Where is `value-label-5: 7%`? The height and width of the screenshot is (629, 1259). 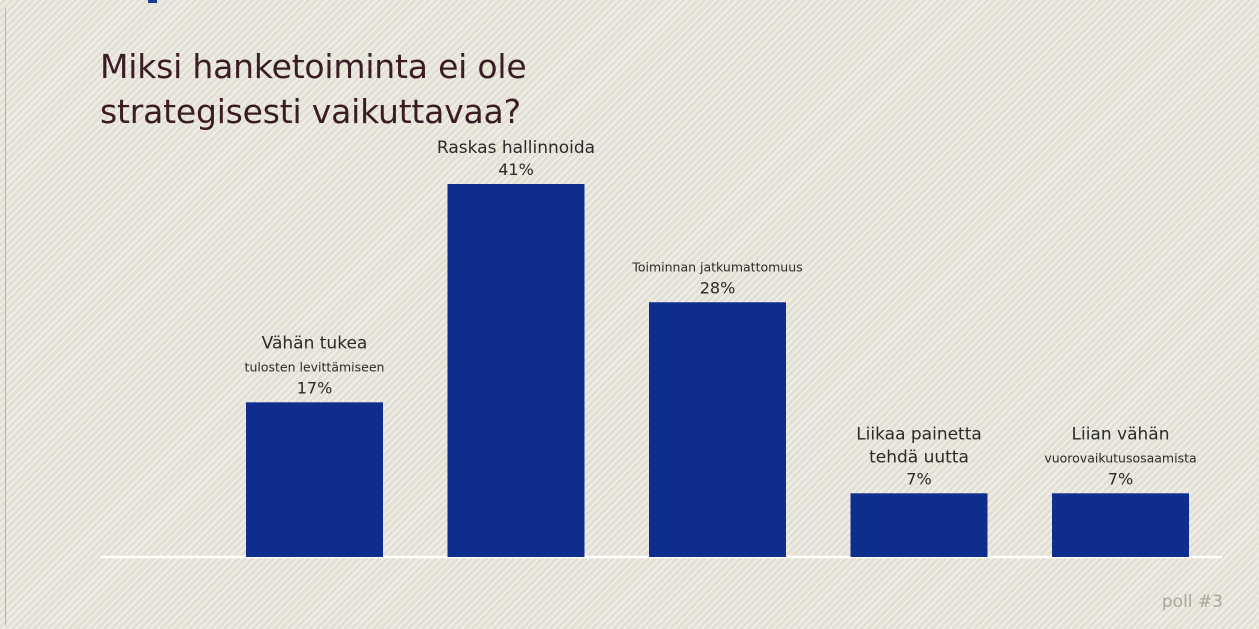 value-label-5: 7% is located at coordinates (1120, 478).